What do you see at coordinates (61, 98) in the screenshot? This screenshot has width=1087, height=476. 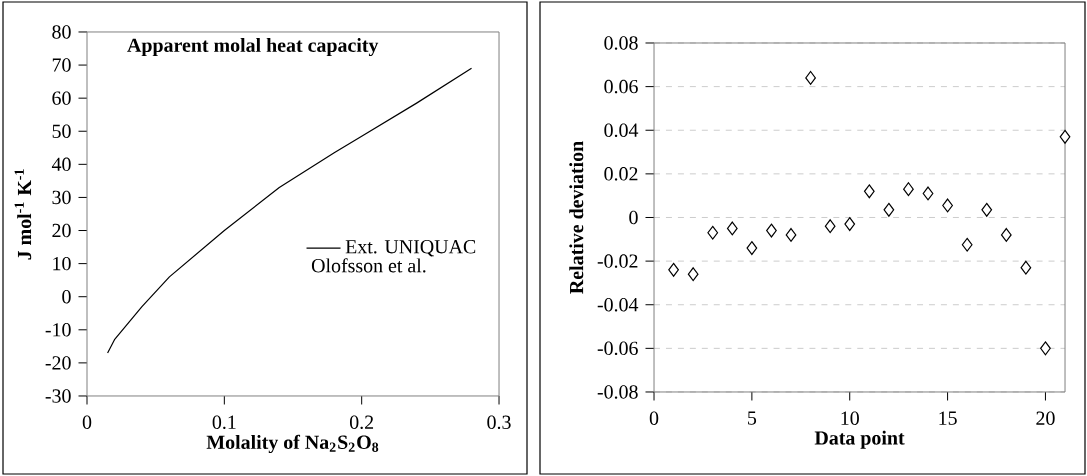 I see `y-tick-label: 60` at bounding box center [61, 98].